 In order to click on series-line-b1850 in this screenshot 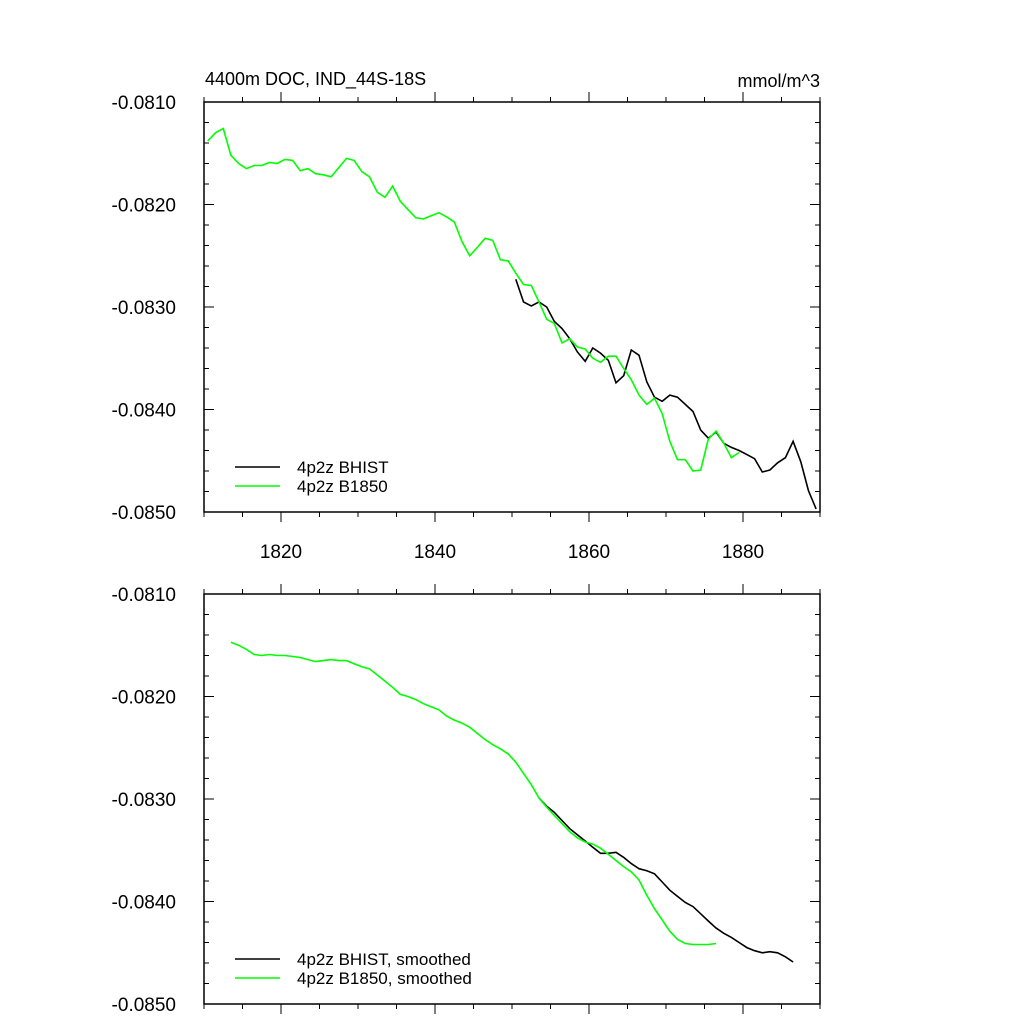, I will do `click(473, 793)`.